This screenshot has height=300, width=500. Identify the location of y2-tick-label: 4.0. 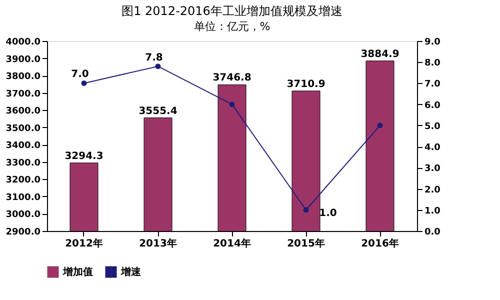
(432, 148).